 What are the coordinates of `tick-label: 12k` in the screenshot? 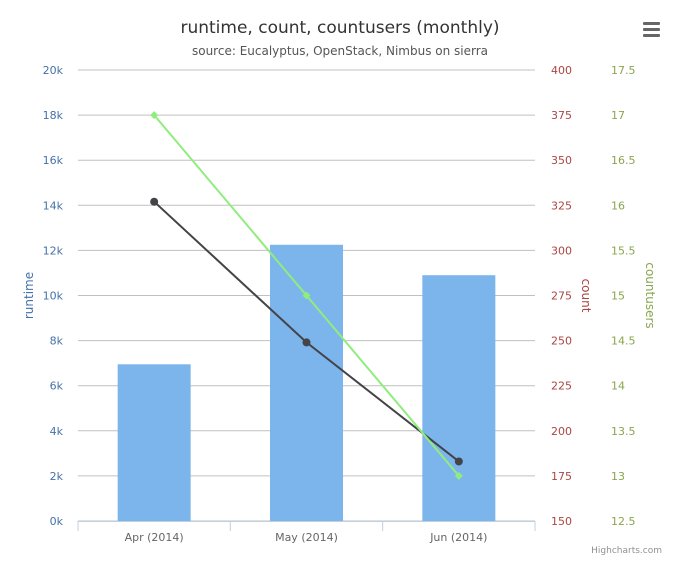 It's located at (53, 250).